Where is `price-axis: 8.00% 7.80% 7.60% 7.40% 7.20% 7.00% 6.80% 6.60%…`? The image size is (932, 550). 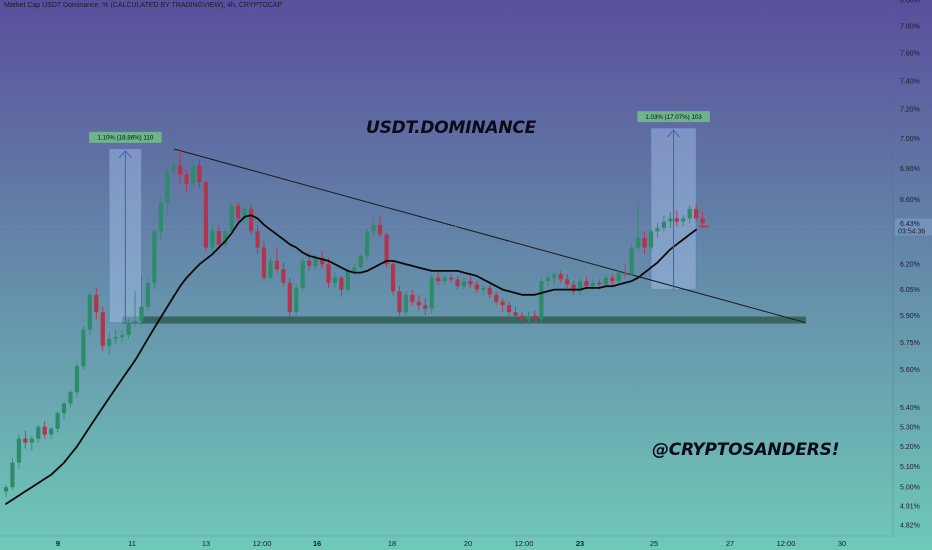
price-axis: 8.00% 7.80% 7.60% 7.40% 7.20% 7.00% 6.80% 6.60%… is located at coordinates (913, 265).